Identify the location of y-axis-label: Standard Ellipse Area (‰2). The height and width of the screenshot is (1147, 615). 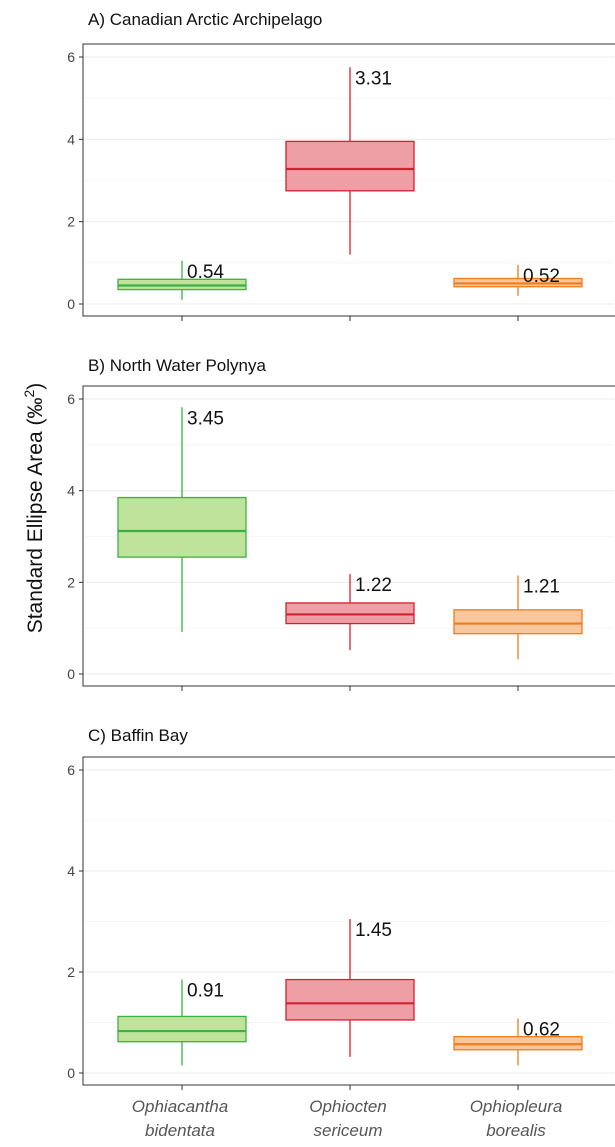
(34, 508).